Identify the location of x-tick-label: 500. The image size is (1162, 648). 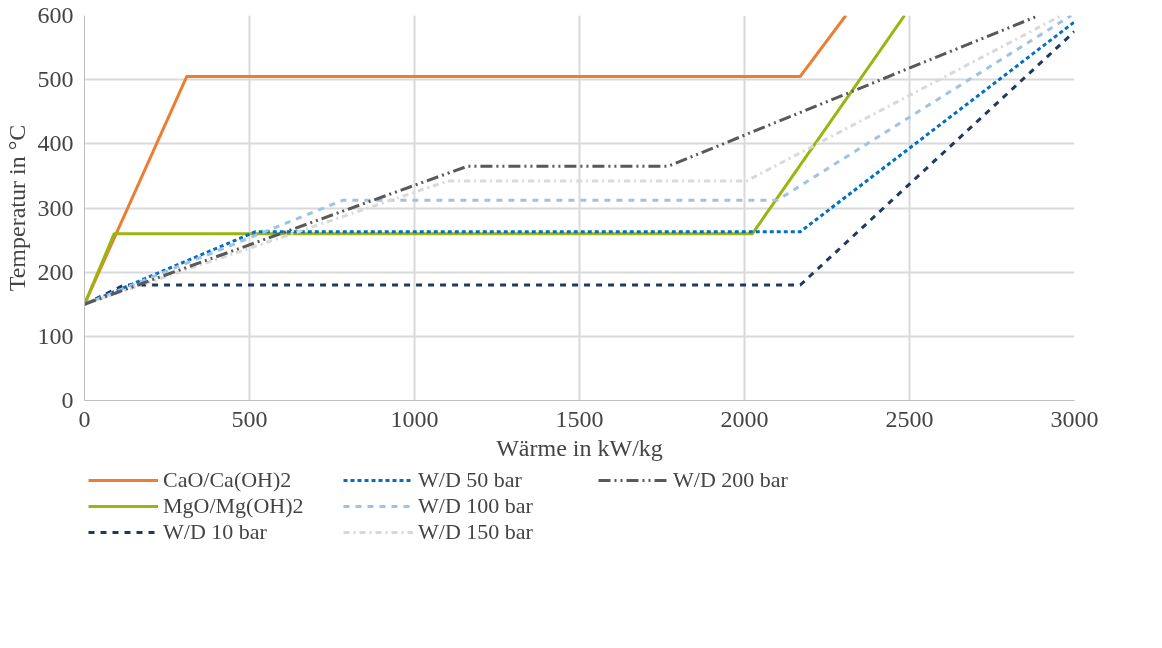
(249, 418).